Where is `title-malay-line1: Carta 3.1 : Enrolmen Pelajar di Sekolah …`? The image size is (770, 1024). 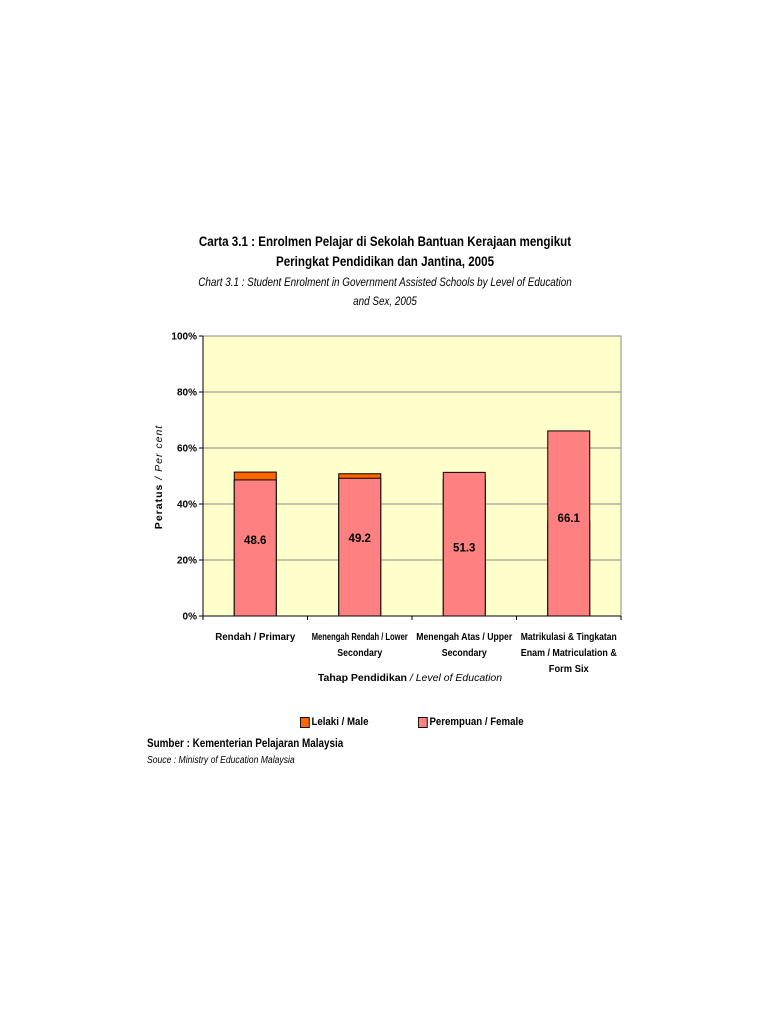
title-malay-line1: Carta 3.1 : Enrolmen Pelajar di Sekolah … is located at coordinates (385, 241).